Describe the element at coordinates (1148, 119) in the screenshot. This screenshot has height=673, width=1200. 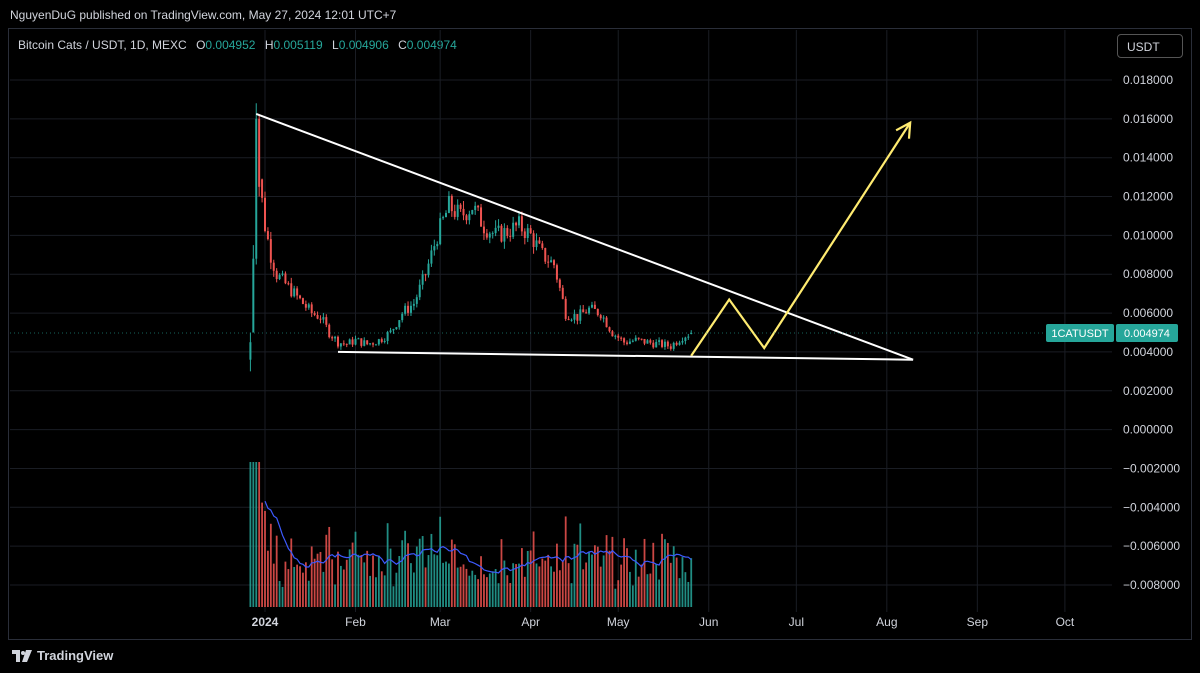
I see `y-tick-label: 0.016000` at that location.